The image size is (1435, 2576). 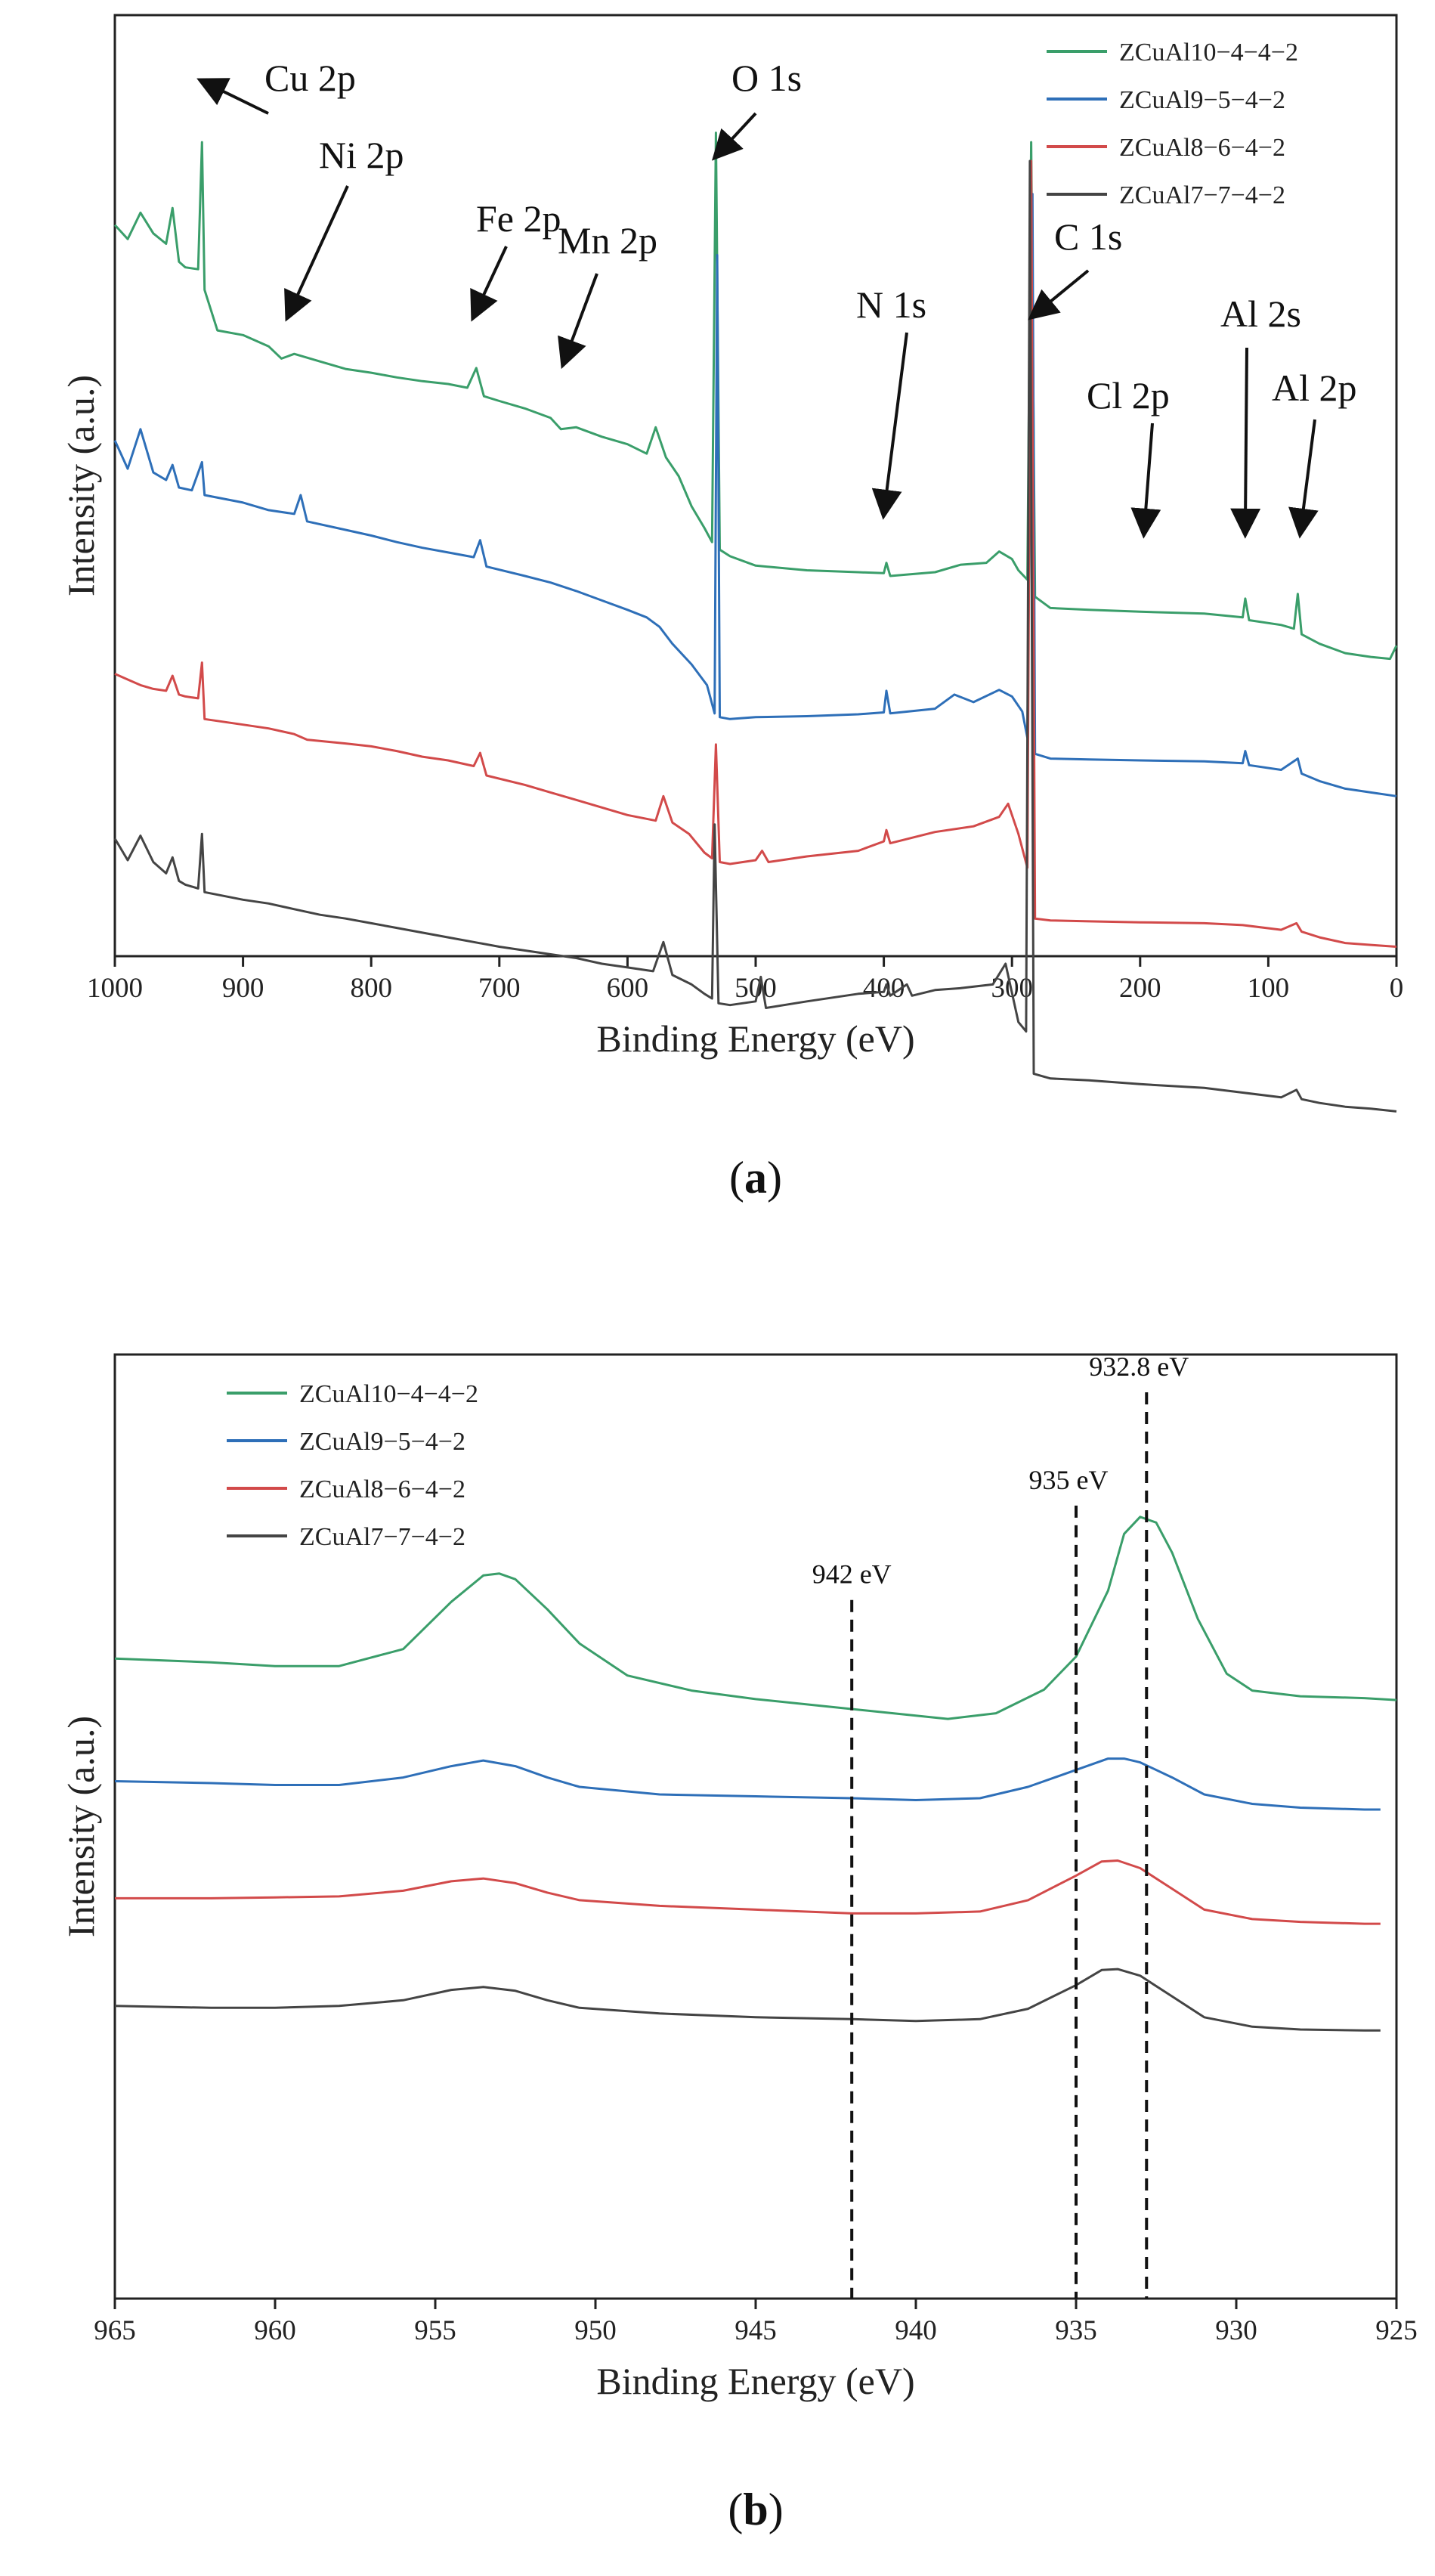 What do you see at coordinates (243, 988) in the screenshot?
I see `x-tick-label: 900` at bounding box center [243, 988].